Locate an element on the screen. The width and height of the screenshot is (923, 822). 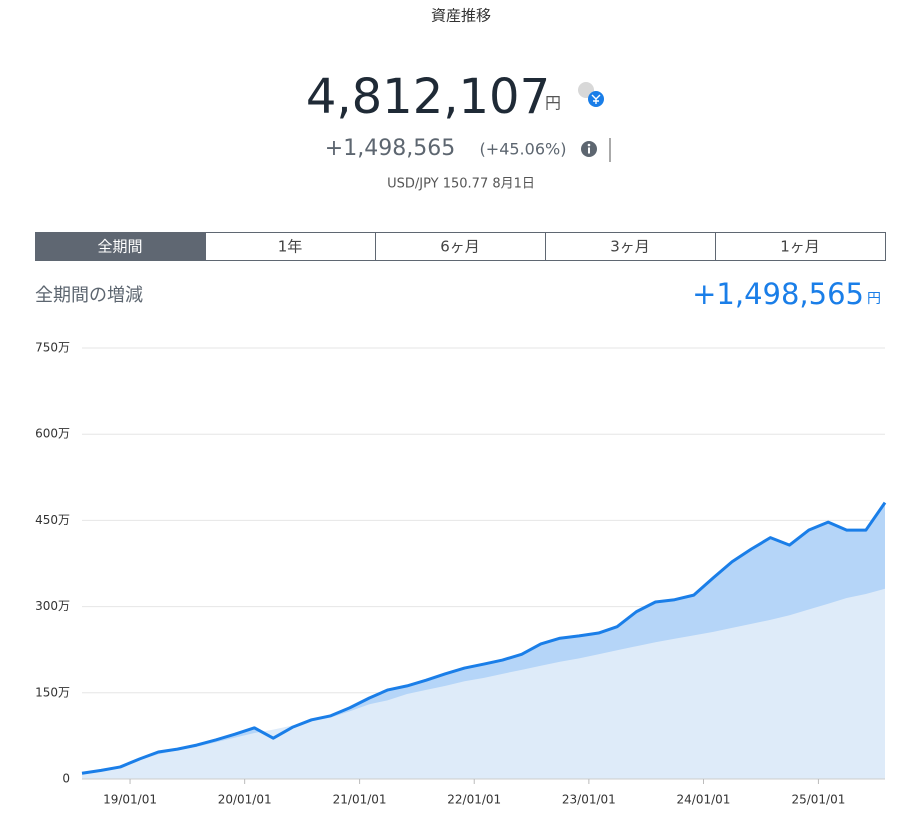
x-tick-label: 20/01/01 is located at coordinates (245, 800).